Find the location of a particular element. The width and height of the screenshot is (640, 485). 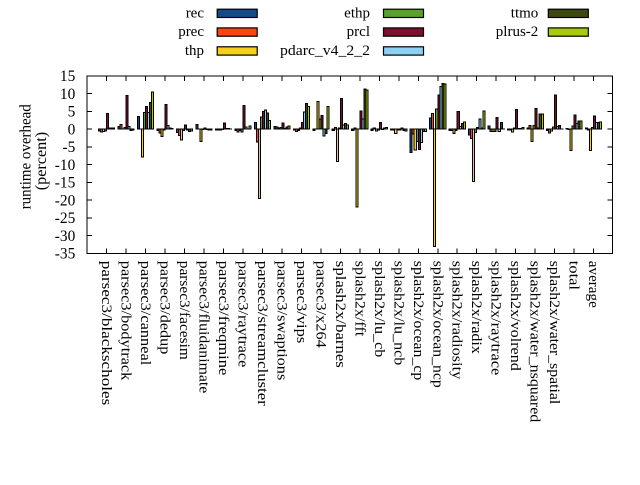

svg-text: parsec3/fluidanimate is located at coordinates (204, 327).